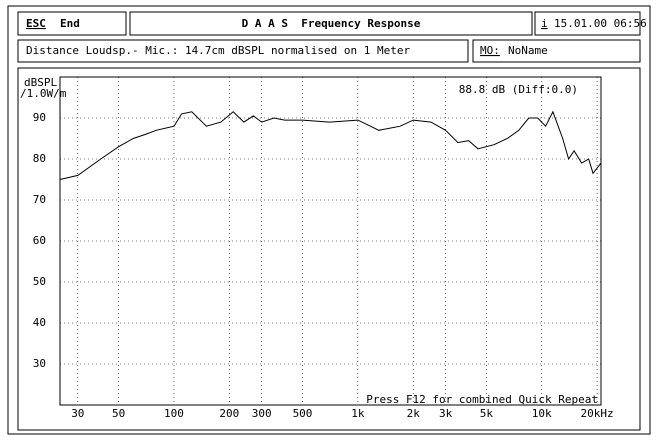 This screenshot has height=444, width=658. I want to click on x-tick-label: 30, so click(77, 413).